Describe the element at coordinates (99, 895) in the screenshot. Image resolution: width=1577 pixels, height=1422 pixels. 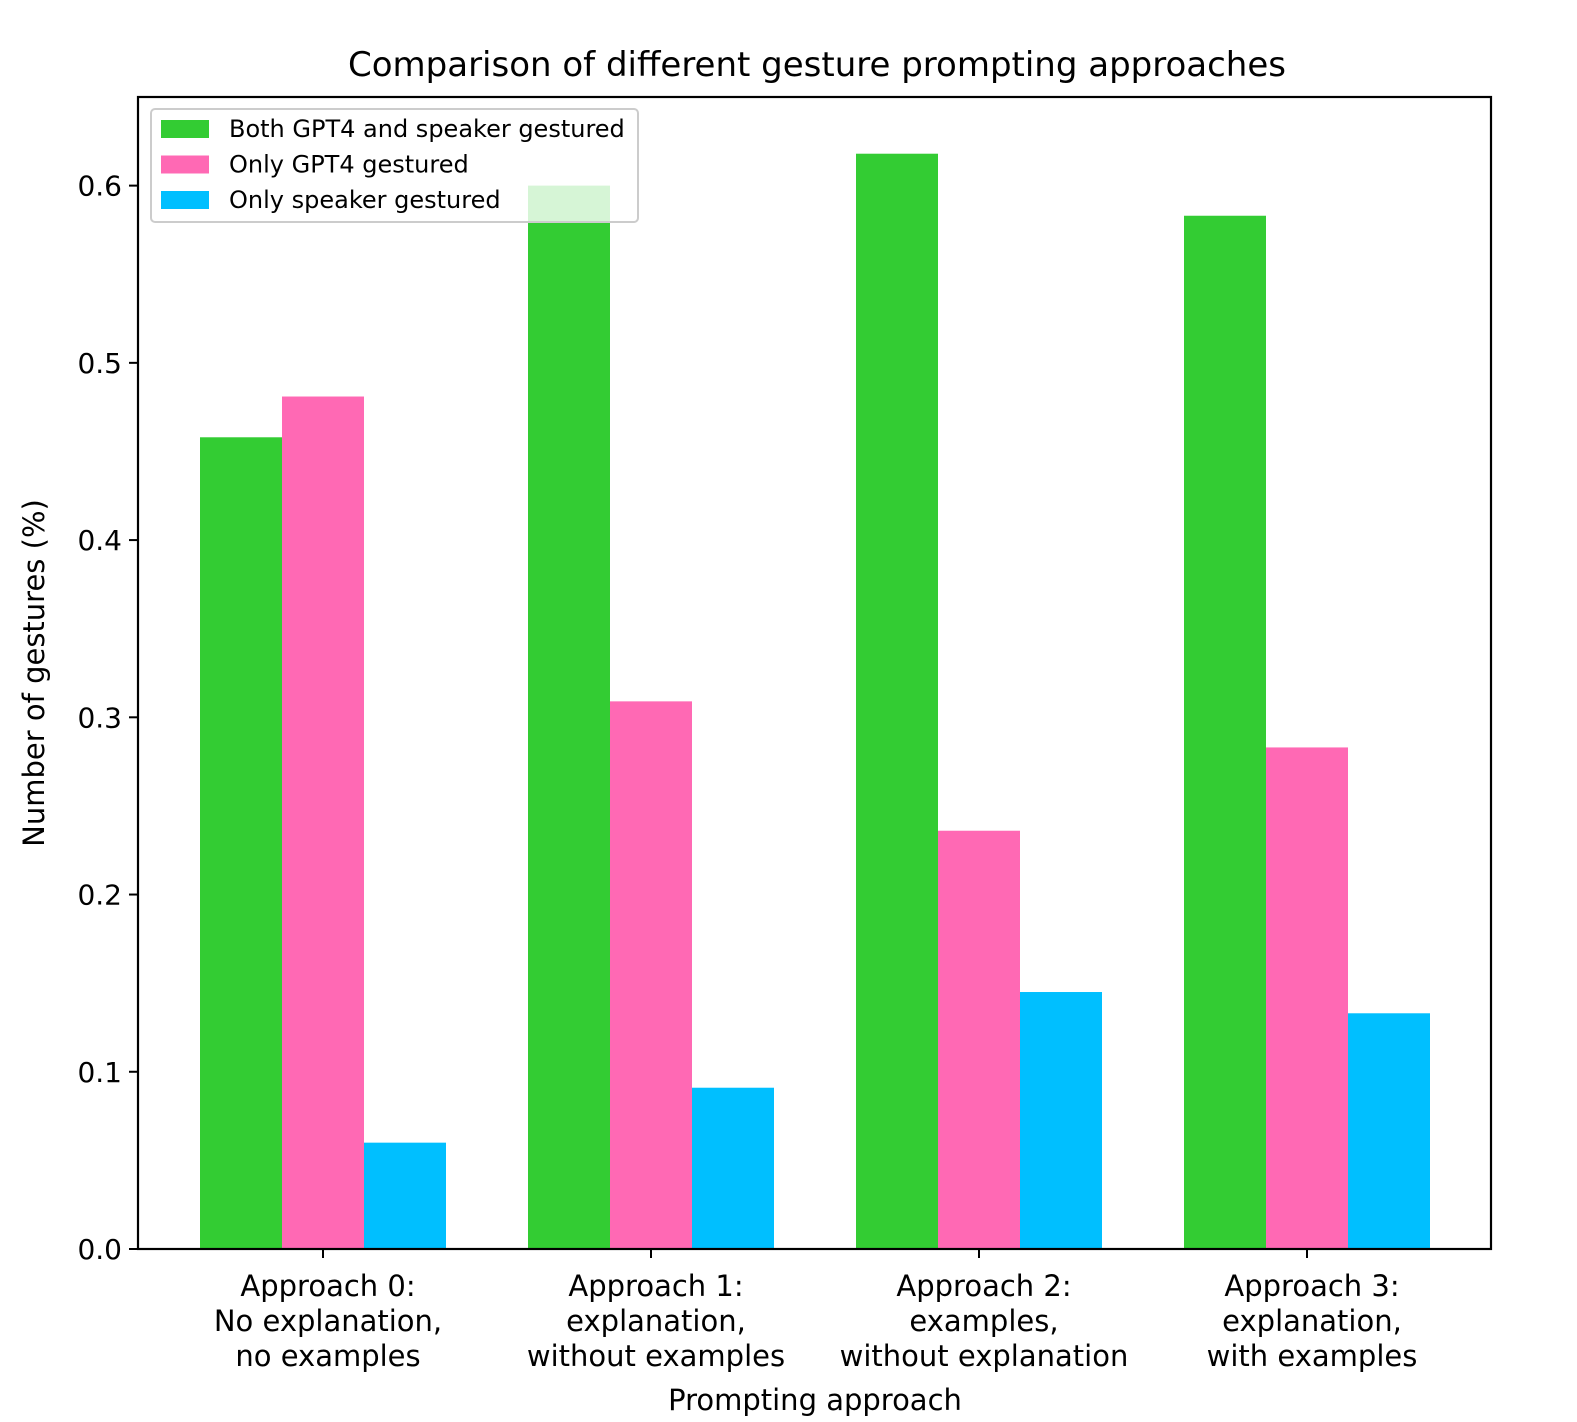
I see `y-tick-label: 0.2` at that location.